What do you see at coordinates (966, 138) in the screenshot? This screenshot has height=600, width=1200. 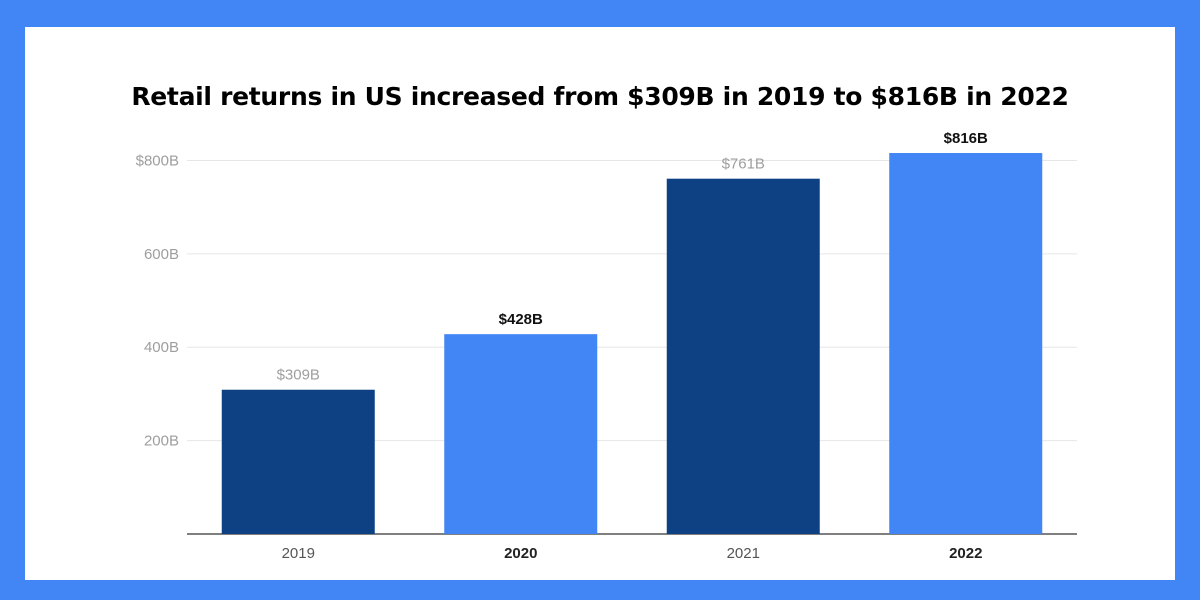 I see `data-label: $816B` at bounding box center [966, 138].